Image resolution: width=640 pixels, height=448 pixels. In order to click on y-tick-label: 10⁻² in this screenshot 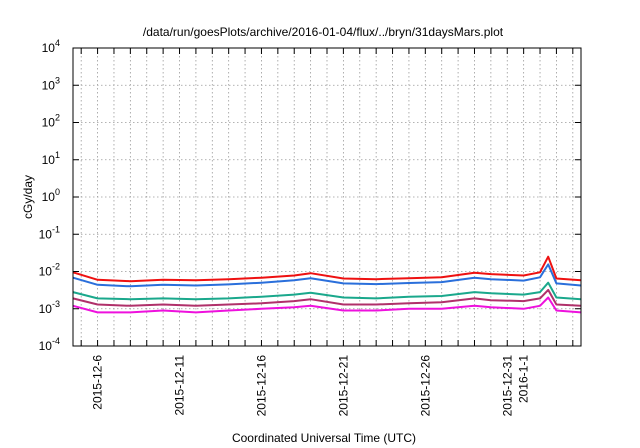, I will do `click(49, 270)`.